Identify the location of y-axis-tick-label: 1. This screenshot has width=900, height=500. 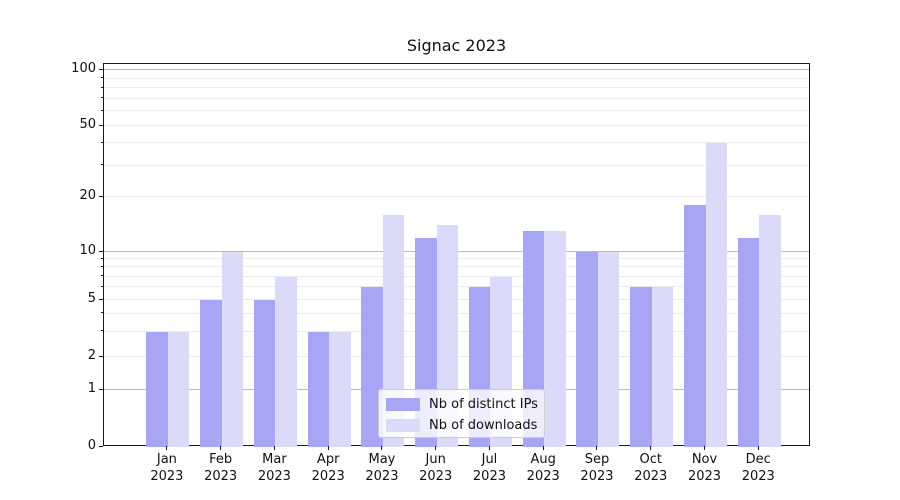
(91, 388).